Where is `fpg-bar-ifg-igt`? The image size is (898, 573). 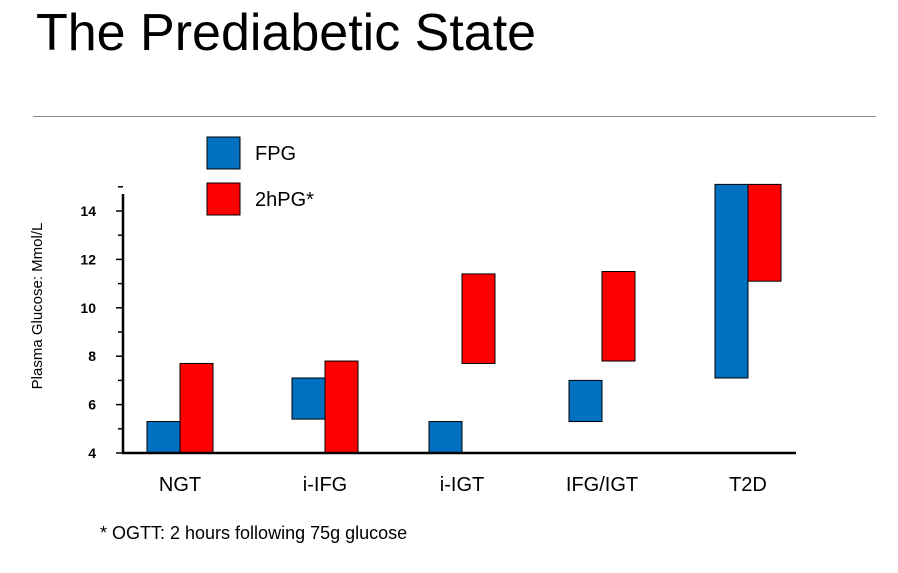
fpg-bar-ifg-igt is located at coordinates (585, 401).